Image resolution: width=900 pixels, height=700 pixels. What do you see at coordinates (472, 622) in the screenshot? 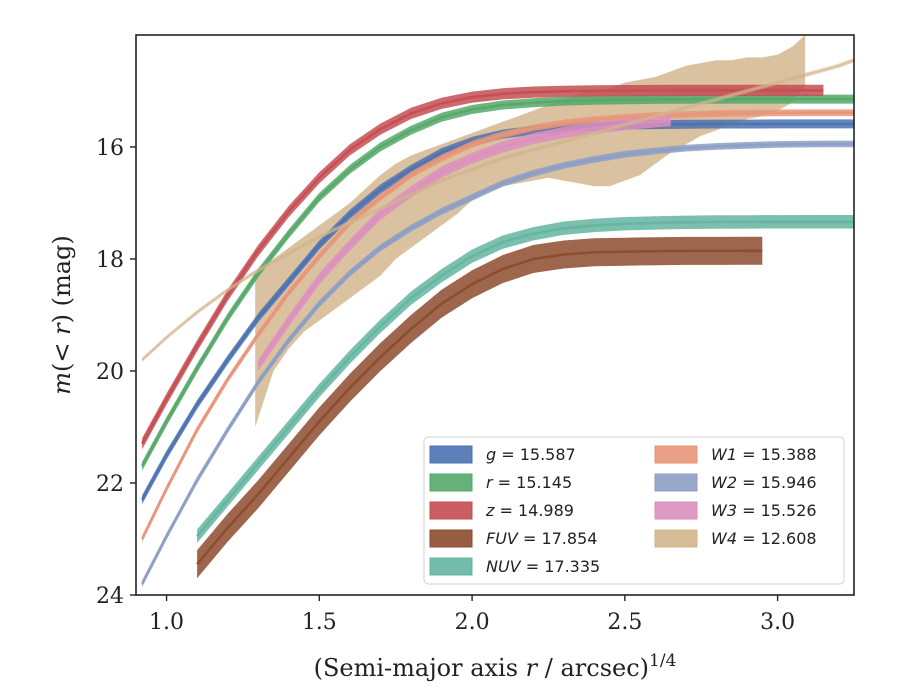
I see `x-tick-label: 2.0` at bounding box center [472, 622].